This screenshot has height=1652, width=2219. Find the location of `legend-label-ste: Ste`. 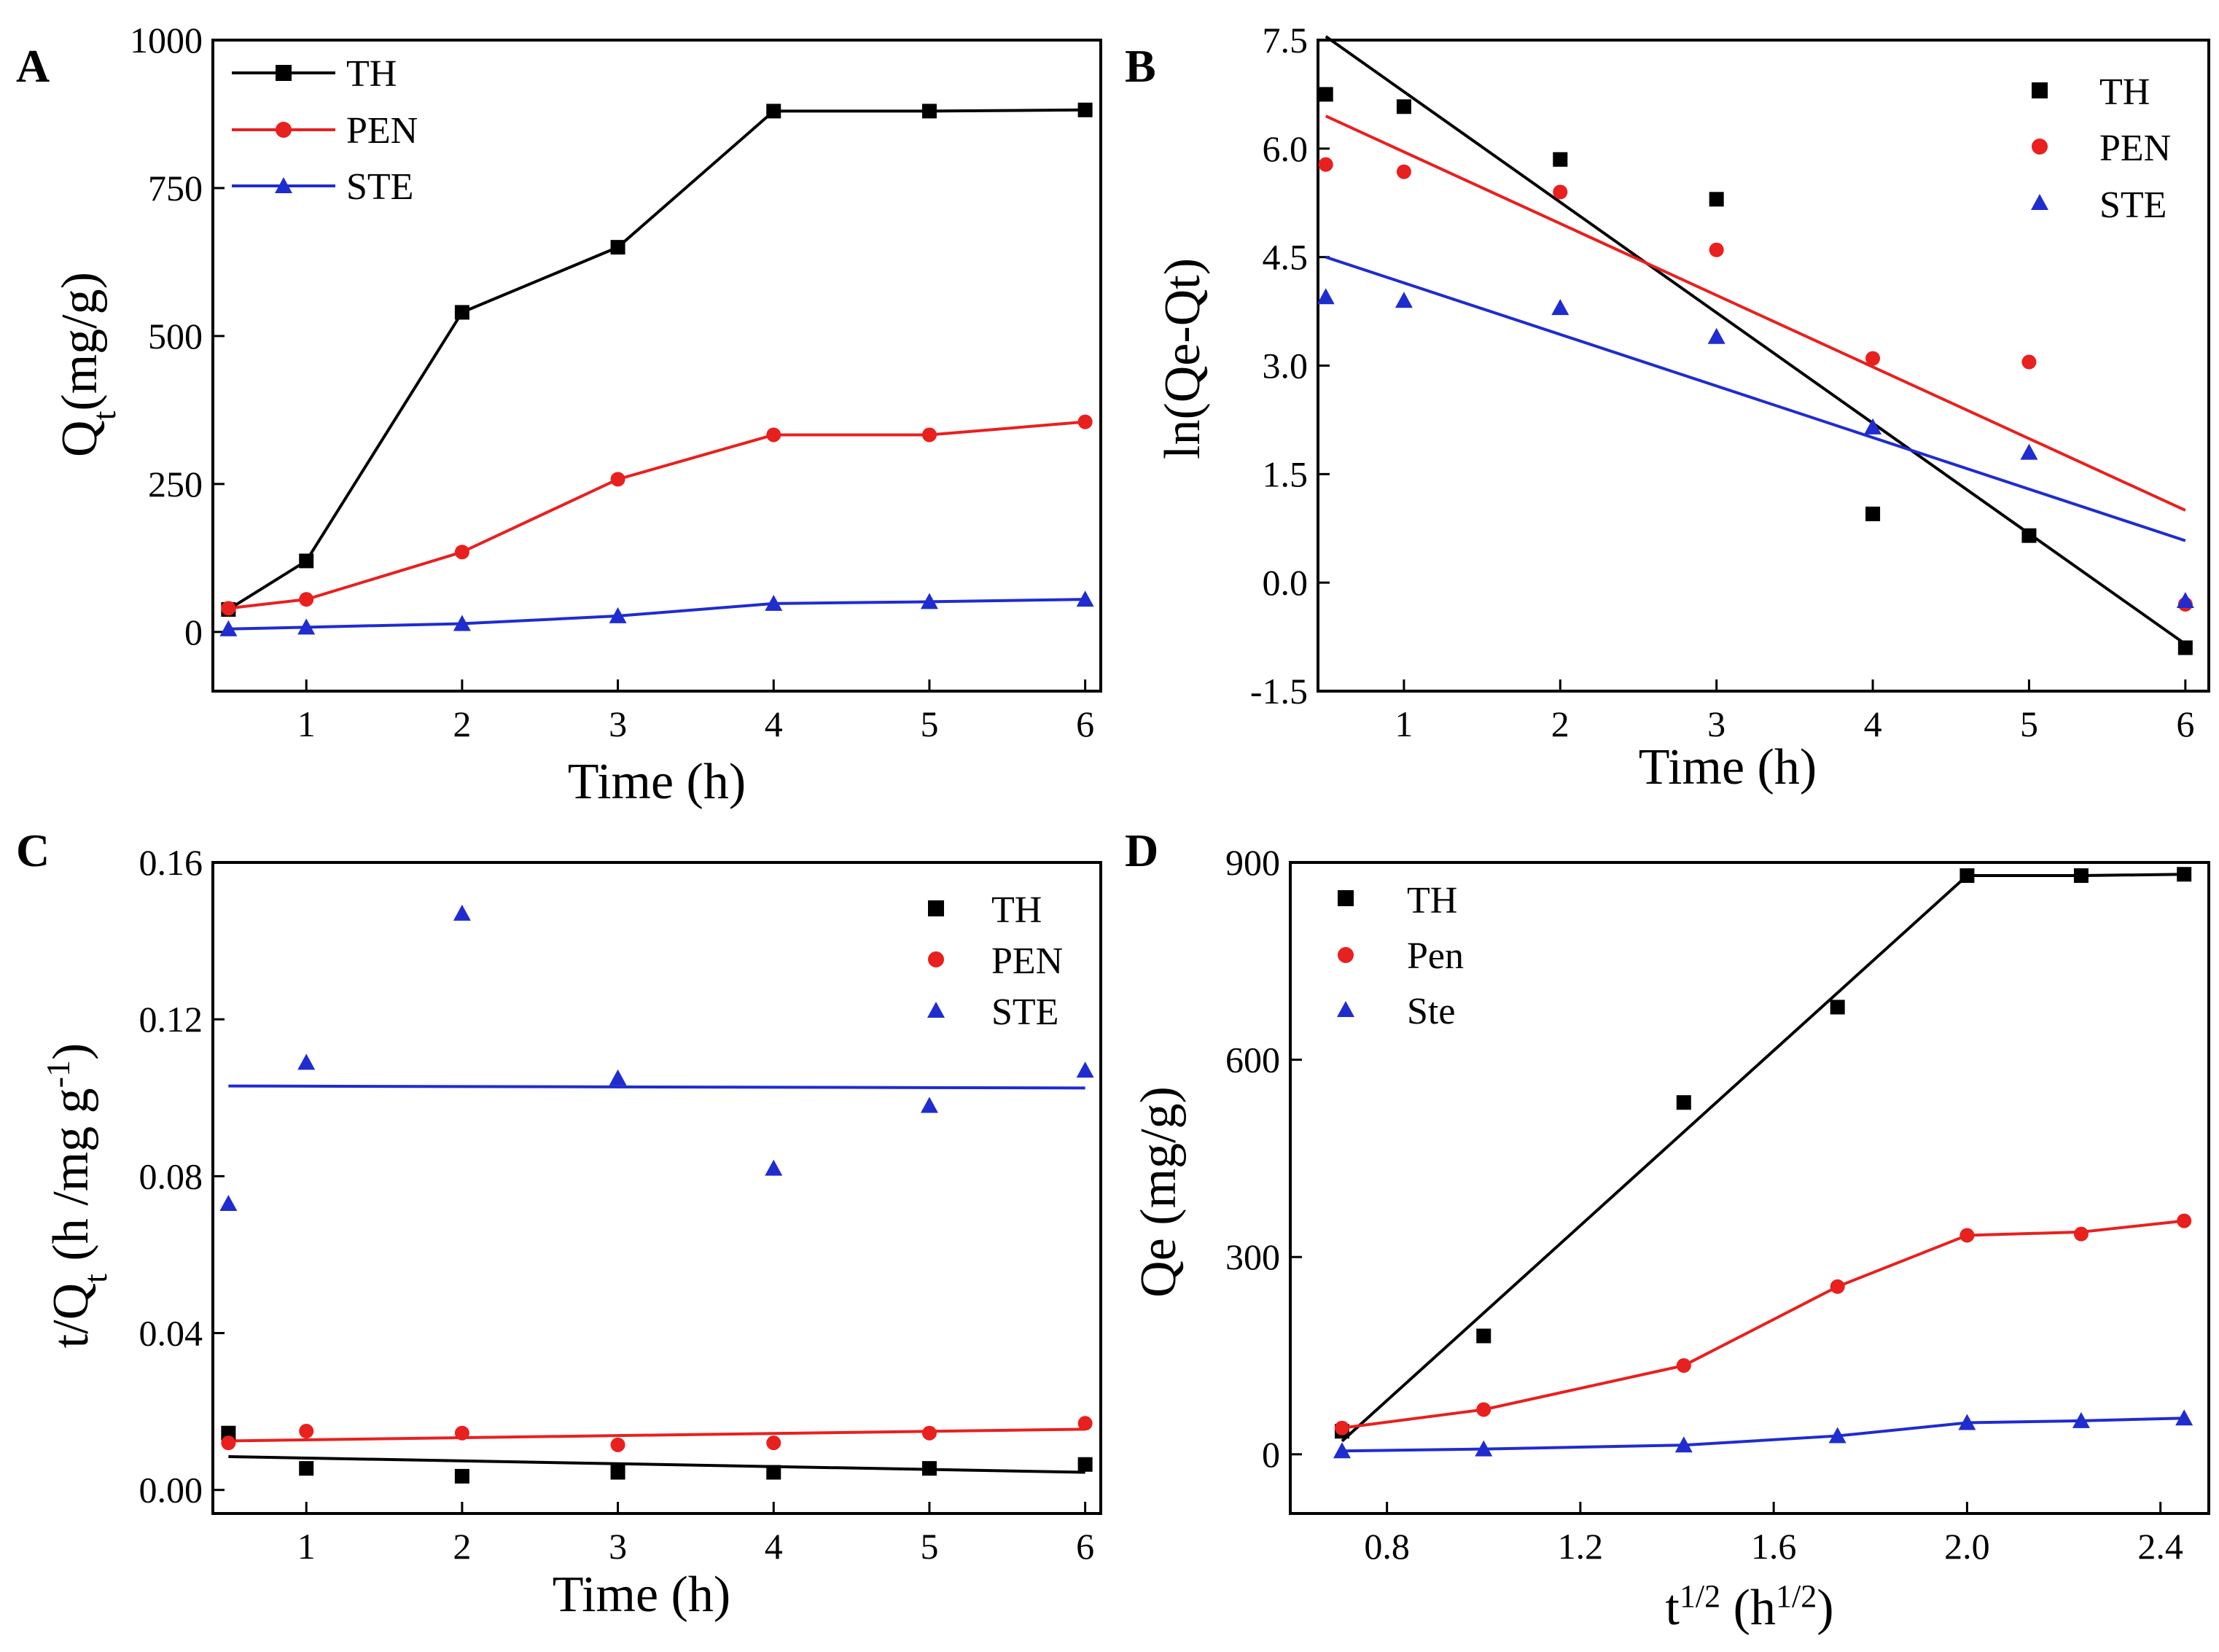

legend-label-ste: Ste is located at coordinates (1431, 1011).